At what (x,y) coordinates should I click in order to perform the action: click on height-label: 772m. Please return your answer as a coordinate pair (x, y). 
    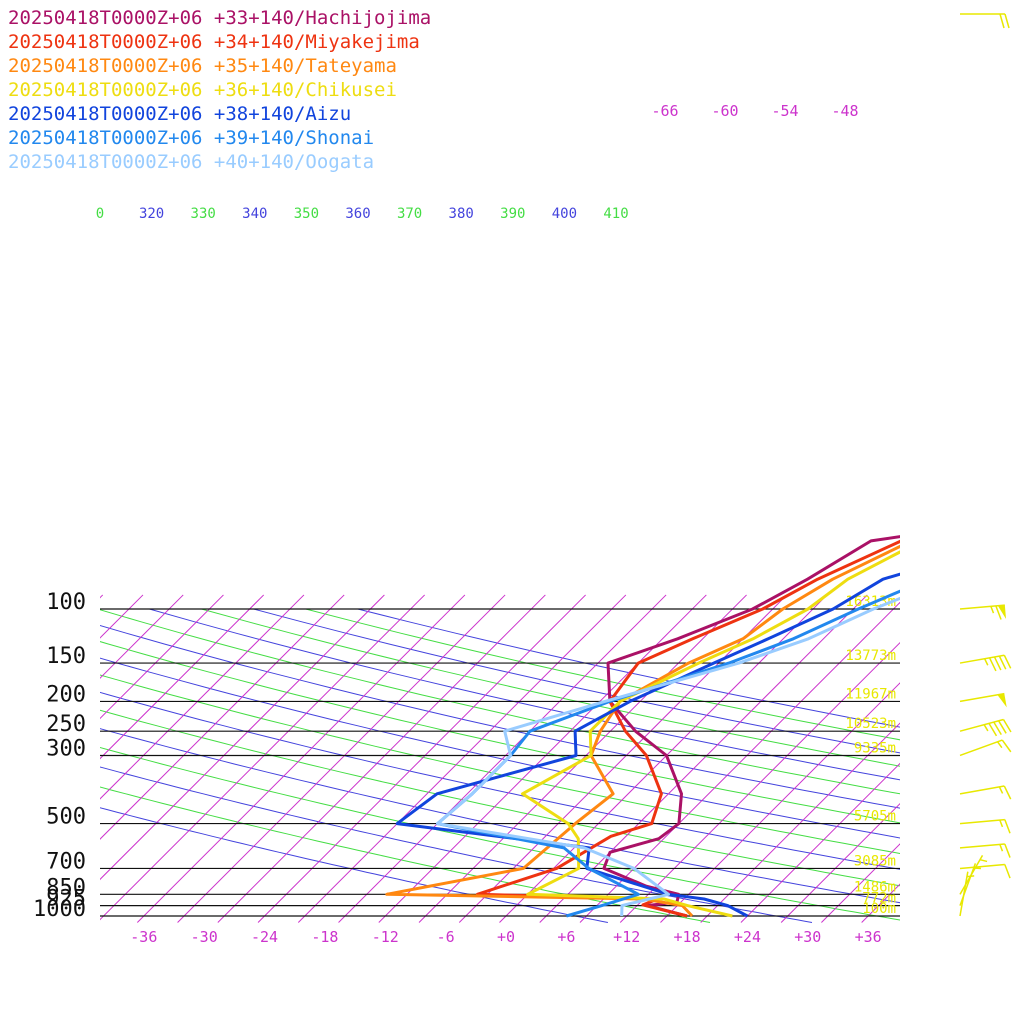
    Looking at the image, I should click on (879, 899).